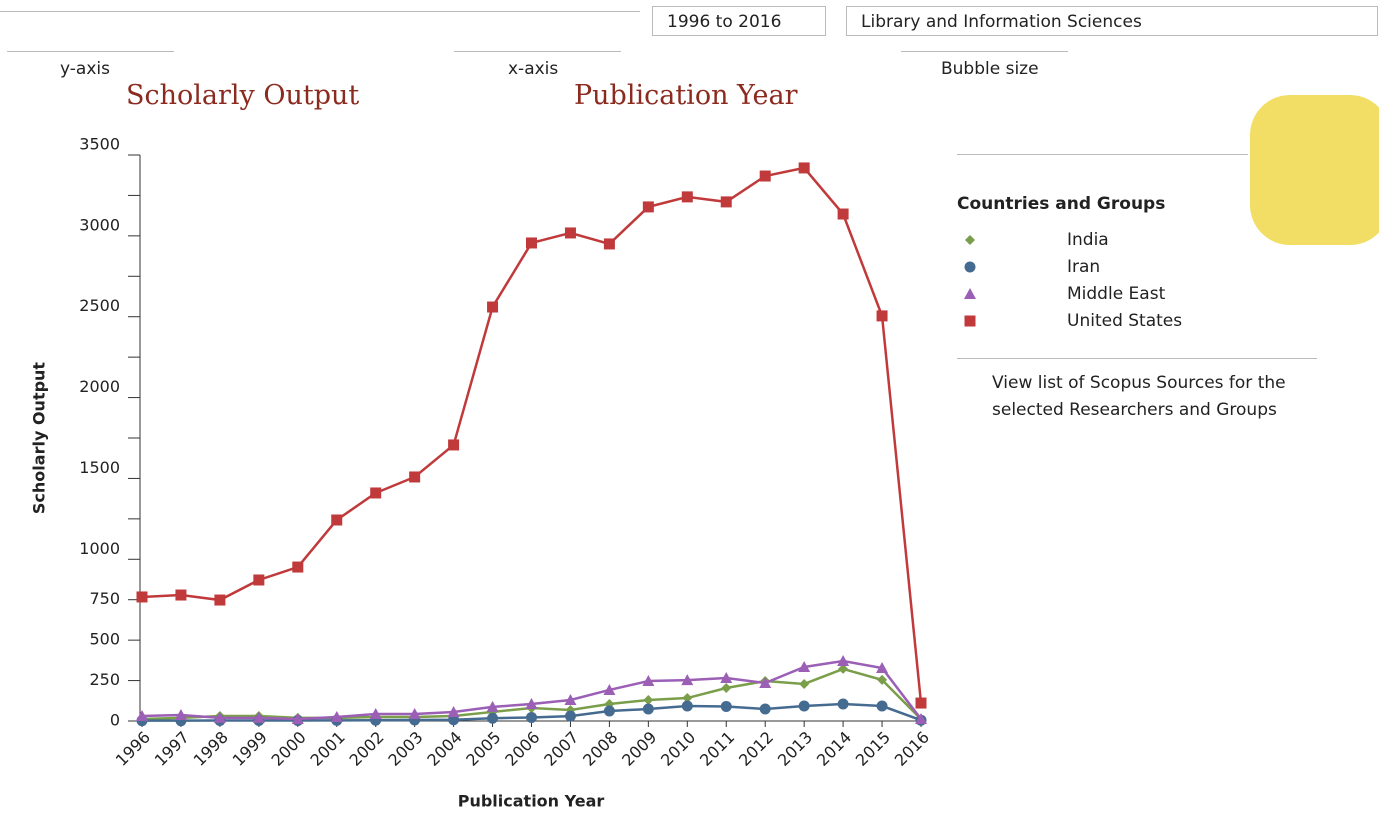  What do you see at coordinates (85, 69) in the screenshot?
I see `y-axis-label: y-axis` at bounding box center [85, 69].